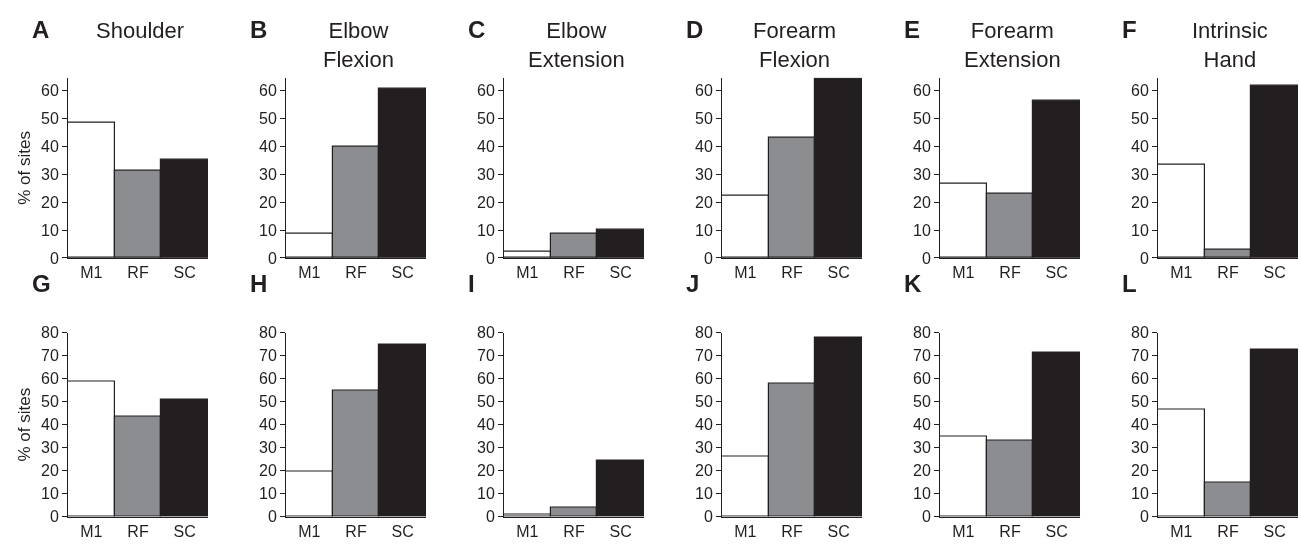  Describe the element at coordinates (693, 283) in the screenshot. I see `text: J` at that location.